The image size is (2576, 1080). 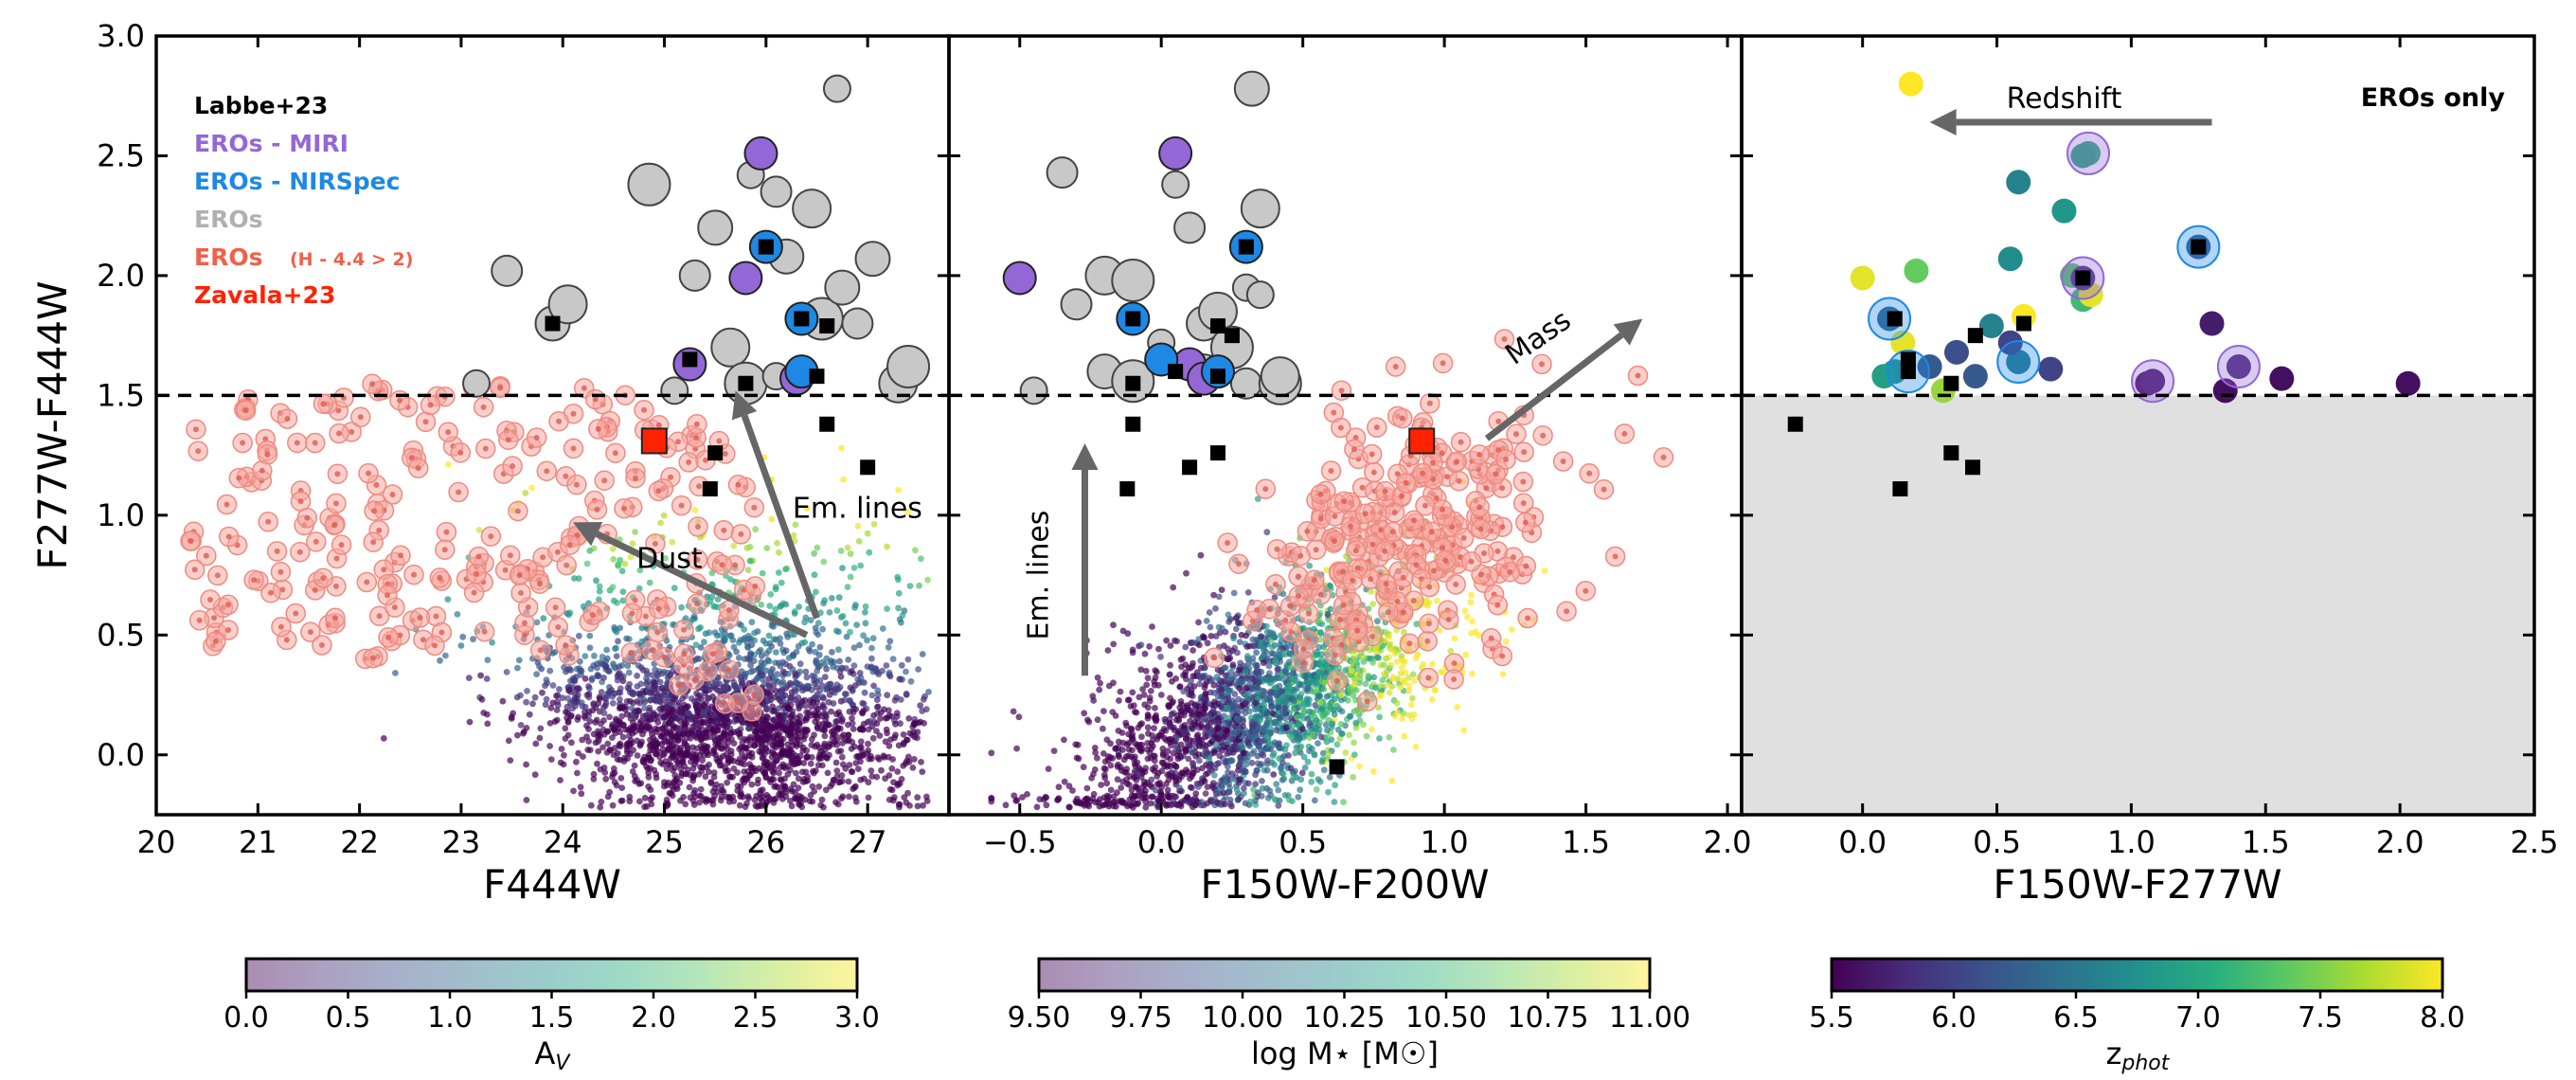 What do you see at coordinates (52, 424) in the screenshot?
I see `panel-left-ylabel: F277W-F444W` at bounding box center [52, 424].